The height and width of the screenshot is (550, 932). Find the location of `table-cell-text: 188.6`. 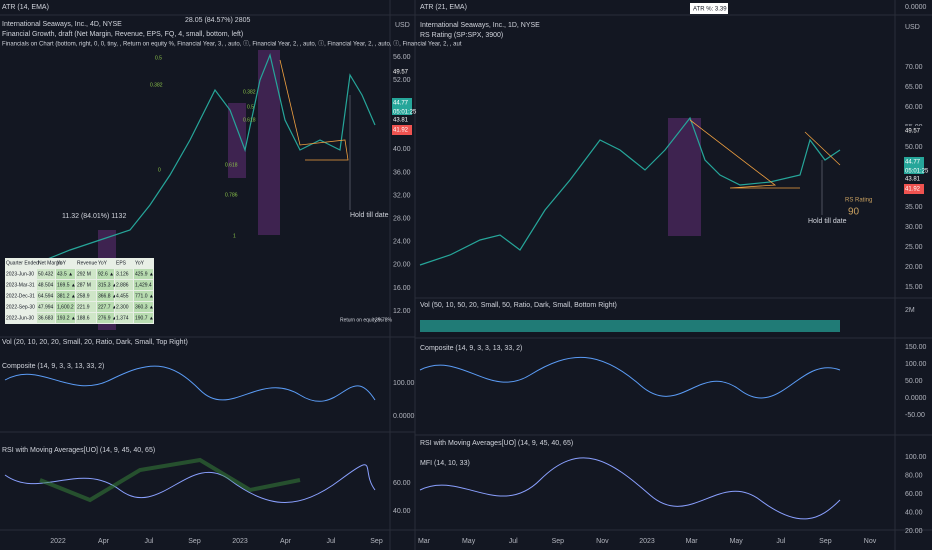

table-cell-text: 188.6 is located at coordinates (83, 318).